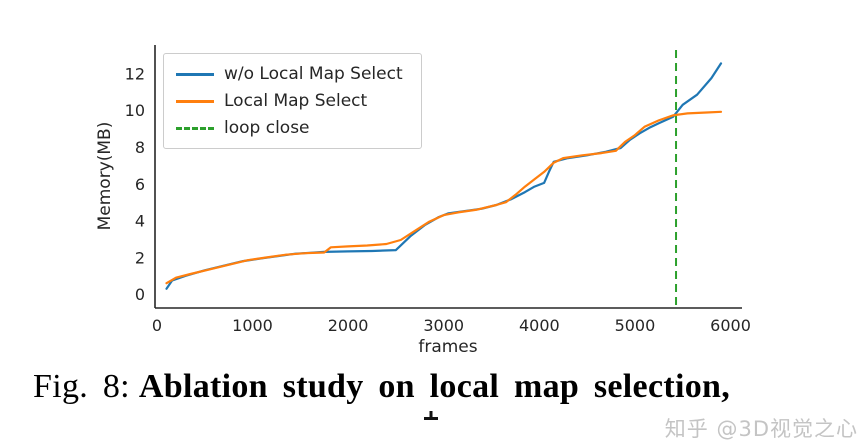 This screenshot has width=866, height=448. What do you see at coordinates (140, 221) in the screenshot?
I see `y-tick-label: 4` at bounding box center [140, 221].